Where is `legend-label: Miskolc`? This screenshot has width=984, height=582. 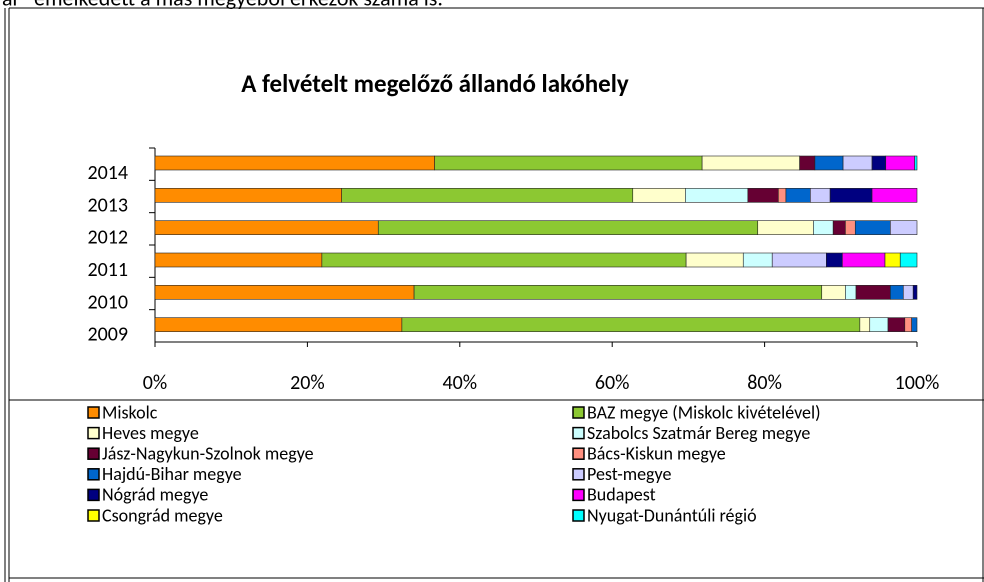
legend-label: Miskolc is located at coordinates (130, 412).